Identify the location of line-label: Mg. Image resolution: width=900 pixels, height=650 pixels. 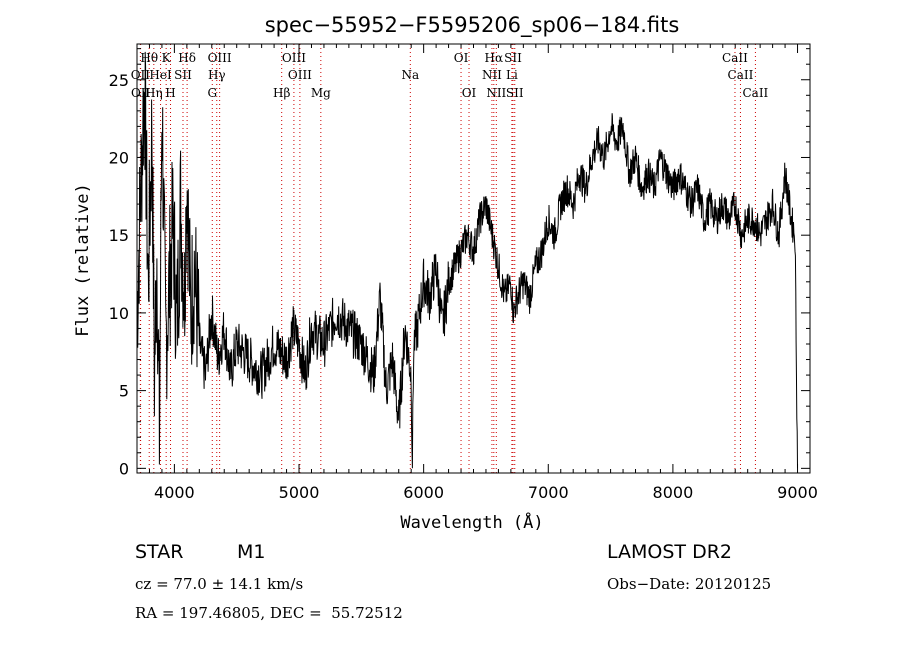
(321, 93).